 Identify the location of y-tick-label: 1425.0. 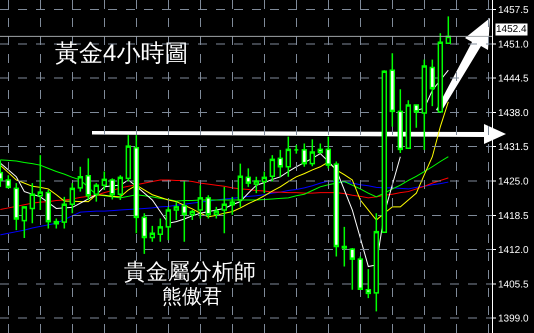
(514, 182).